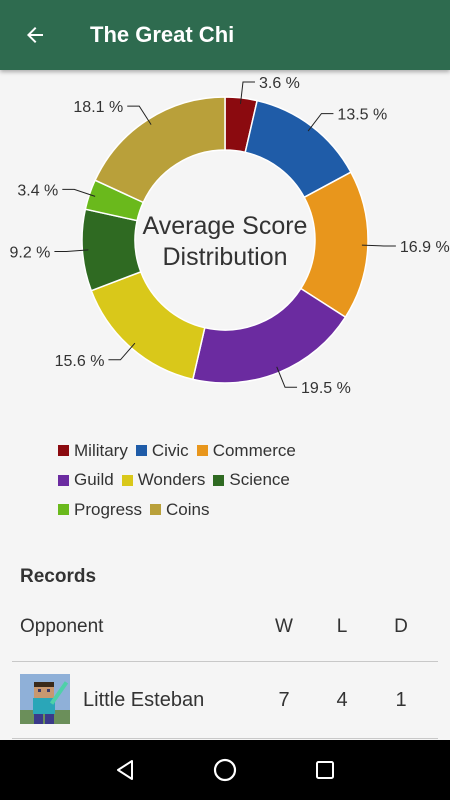  I want to click on column-losses: L, so click(342, 626).